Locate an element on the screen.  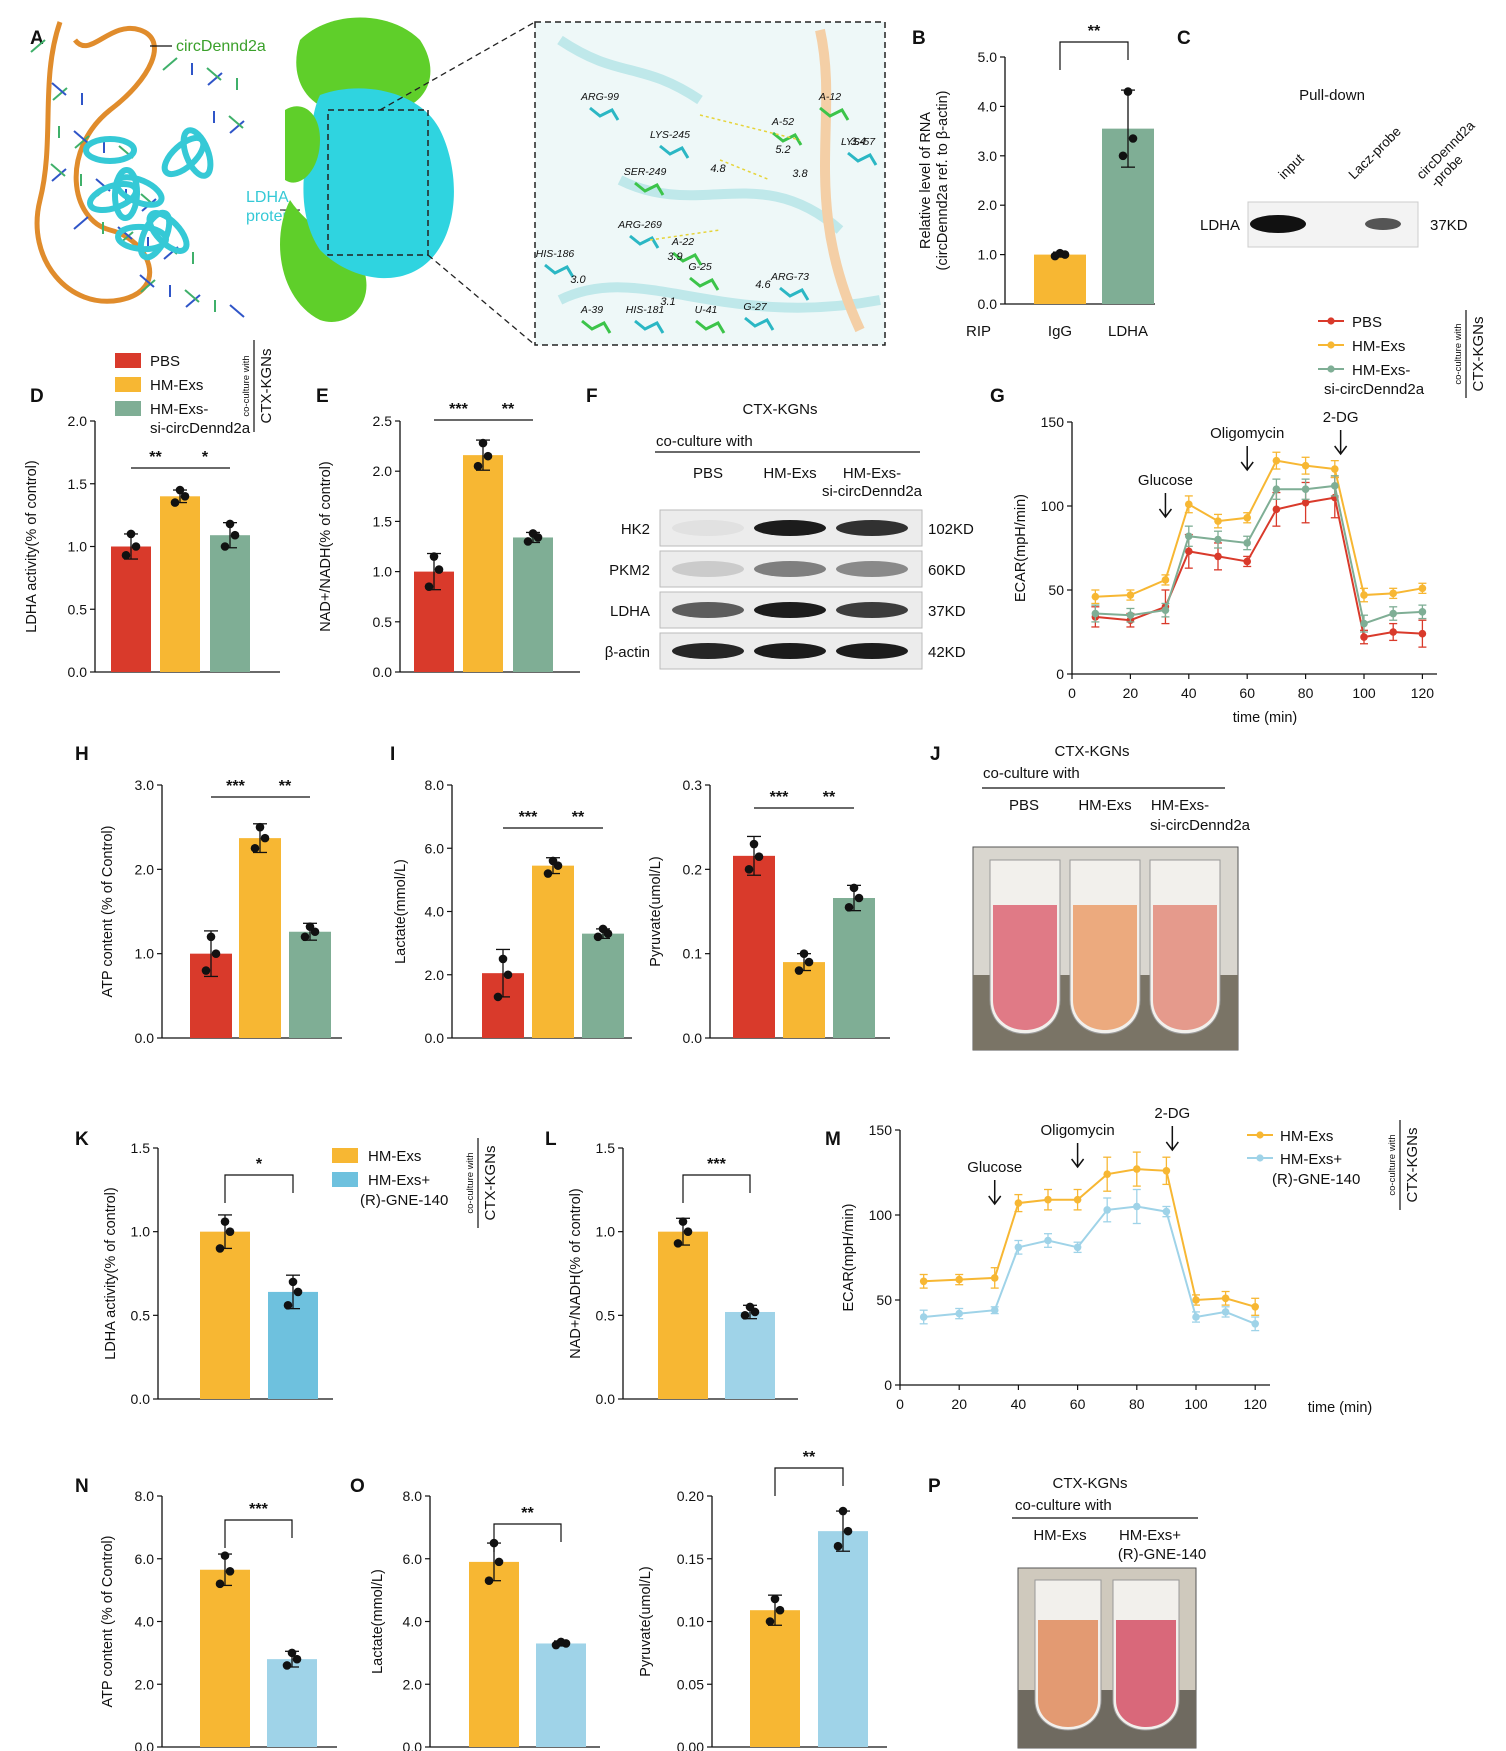
legend-label: HM-Exs is located at coordinates (1378, 346).